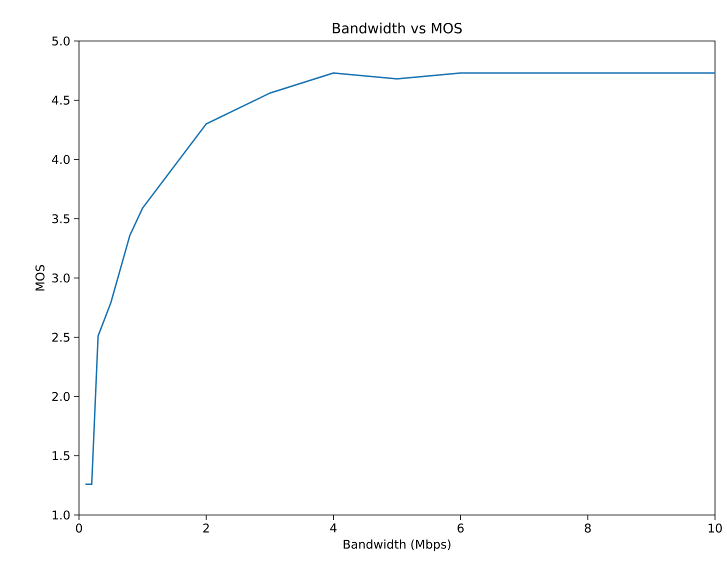  I want to click on y-tick-label: 5.0, so click(61, 41).